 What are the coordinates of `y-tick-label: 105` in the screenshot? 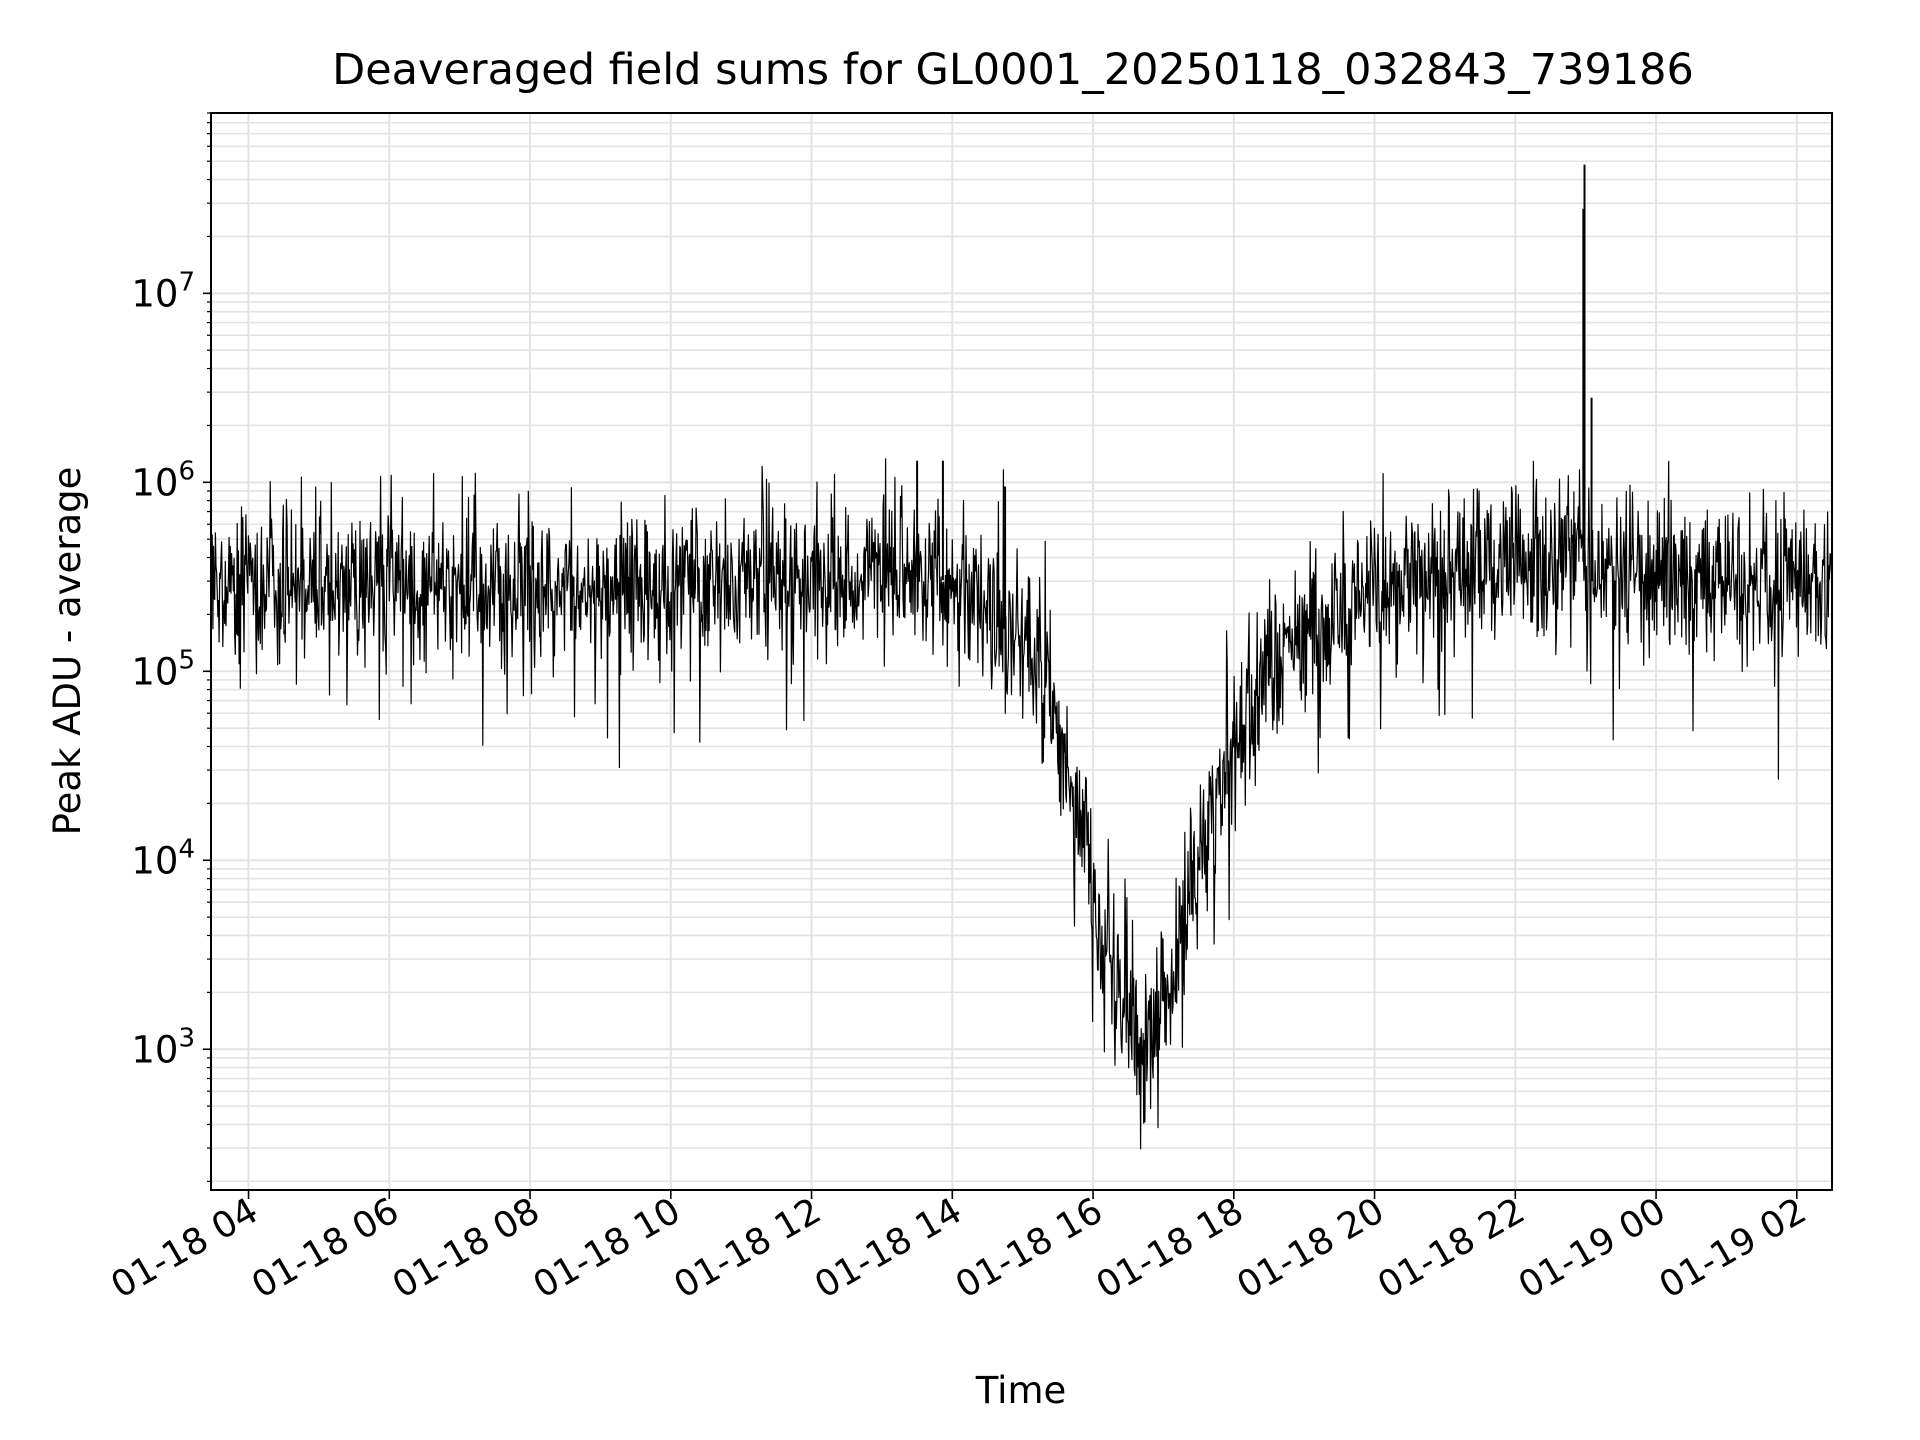 It's located at (163, 669).